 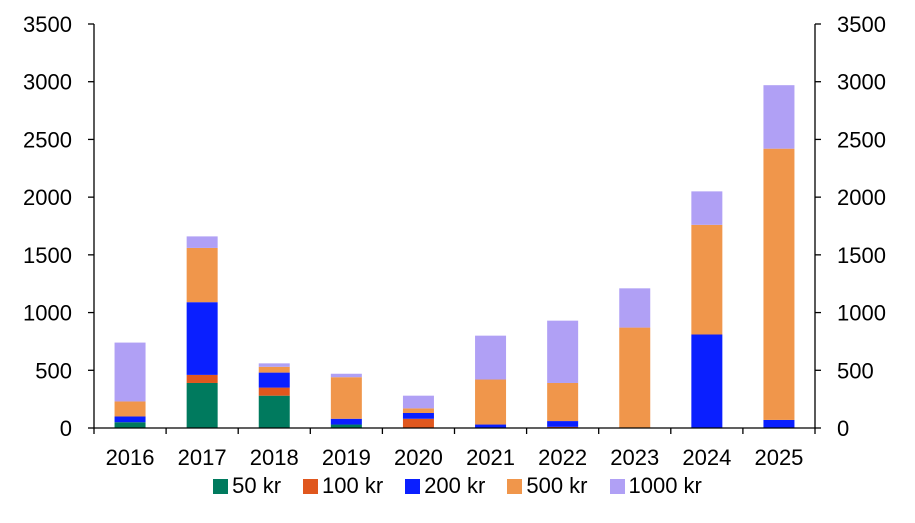 What do you see at coordinates (861, 82) in the screenshot?
I see `y-tick-label-right: 3000` at bounding box center [861, 82].